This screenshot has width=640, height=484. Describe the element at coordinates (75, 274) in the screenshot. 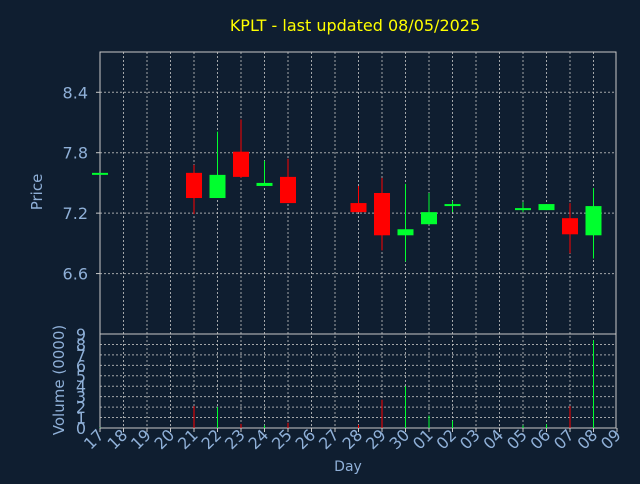

I see `price-tick-label: 6.6` at that location.